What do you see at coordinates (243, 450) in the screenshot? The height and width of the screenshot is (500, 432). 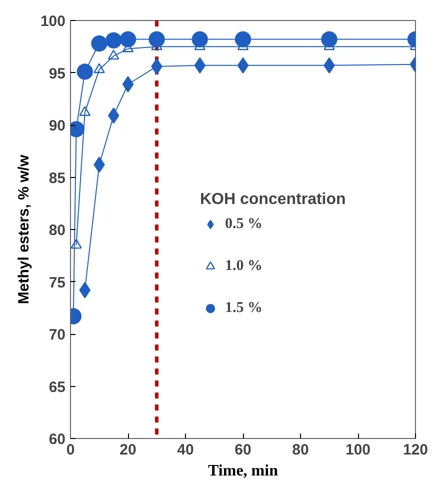 I see `x-tick-label: 60` at bounding box center [243, 450].